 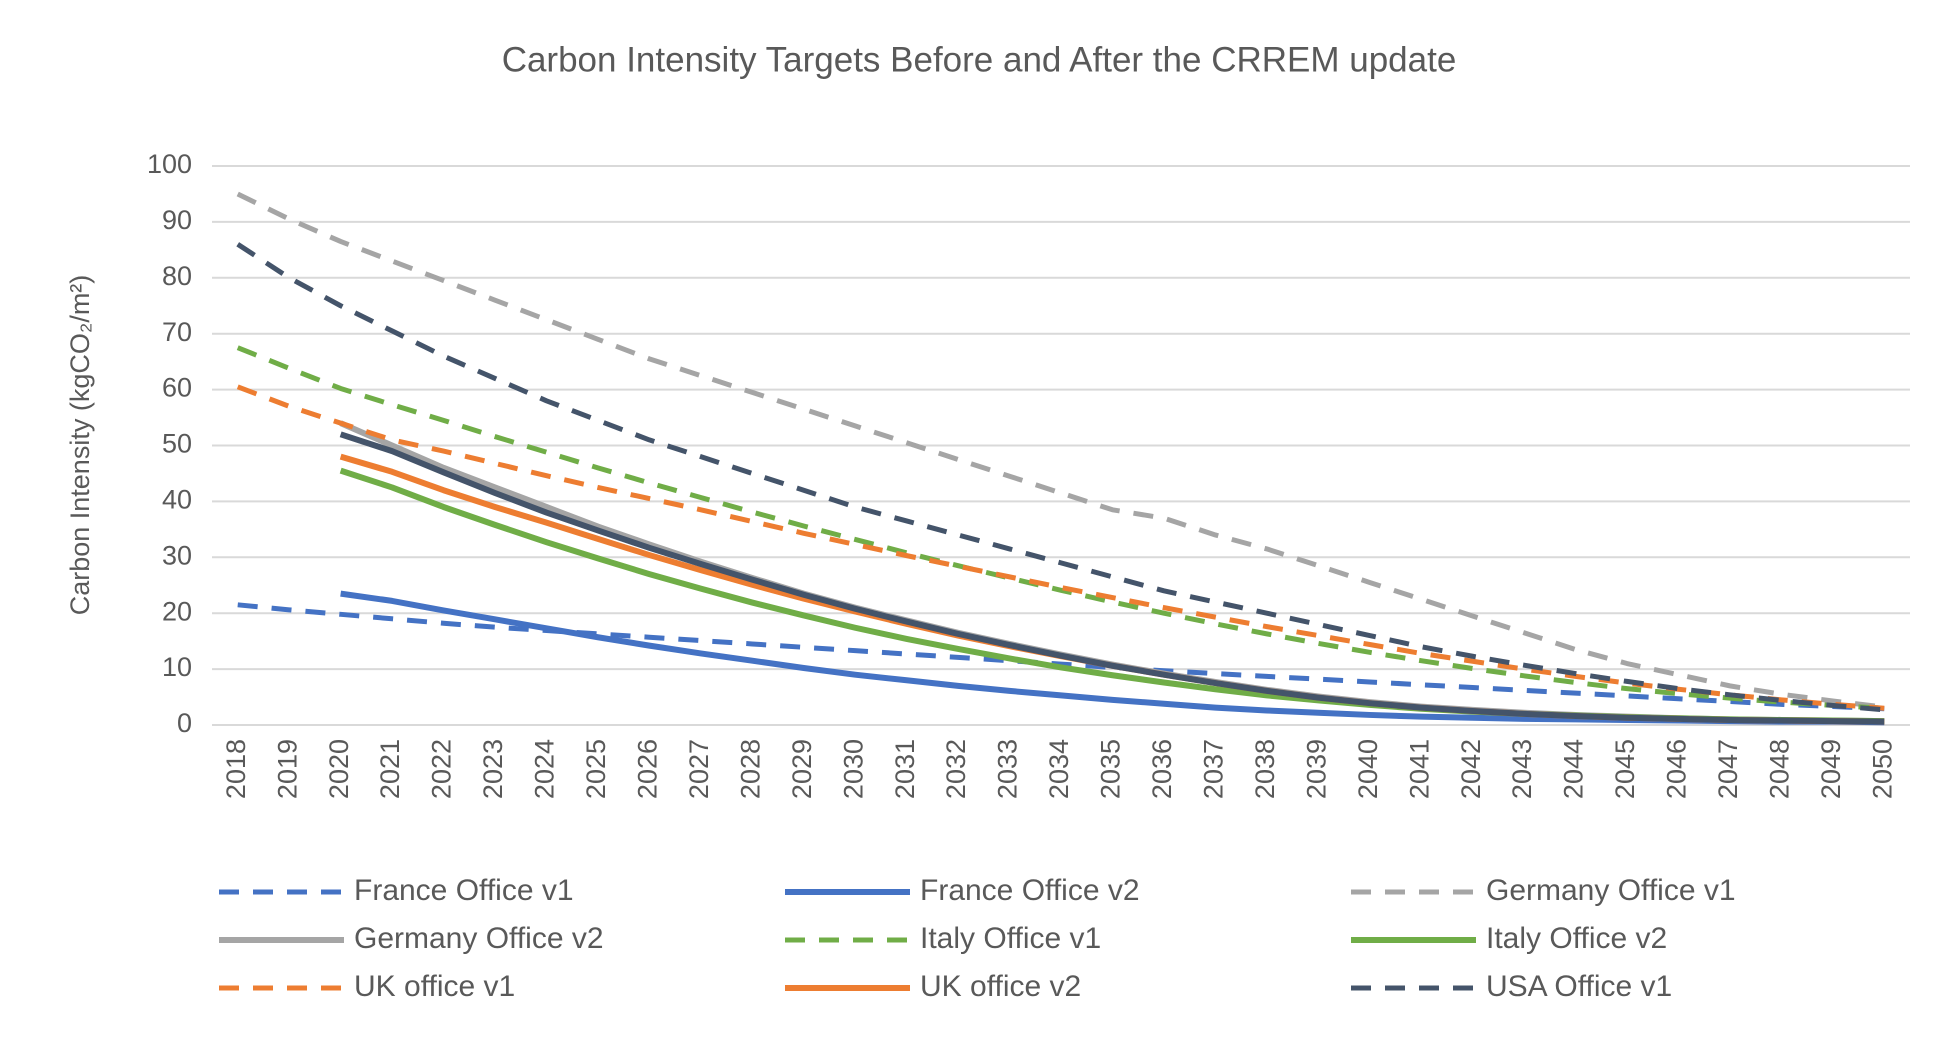 What do you see at coordinates (1010, 938) in the screenshot?
I see `legend-label: Italy Office v1` at bounding box center [1010, 938].